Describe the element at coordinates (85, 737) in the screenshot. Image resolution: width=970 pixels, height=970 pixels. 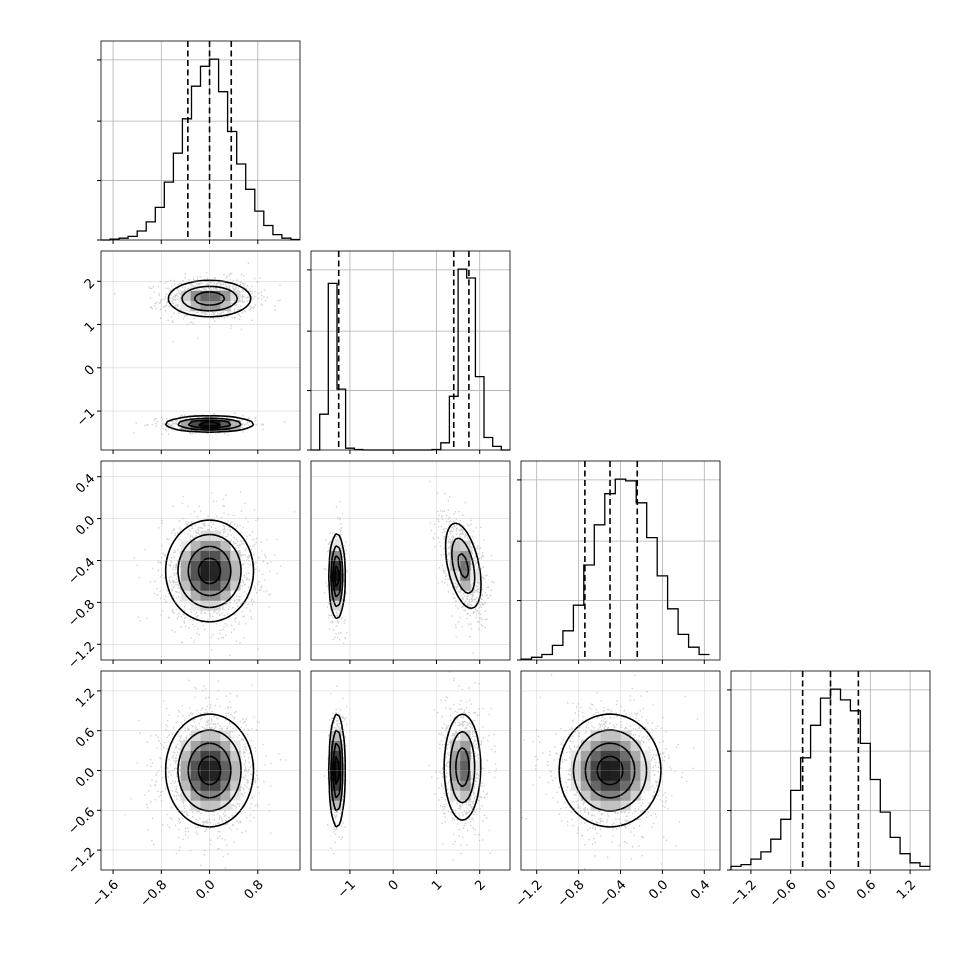
I see `y-tick-label: 0.6` at that location.